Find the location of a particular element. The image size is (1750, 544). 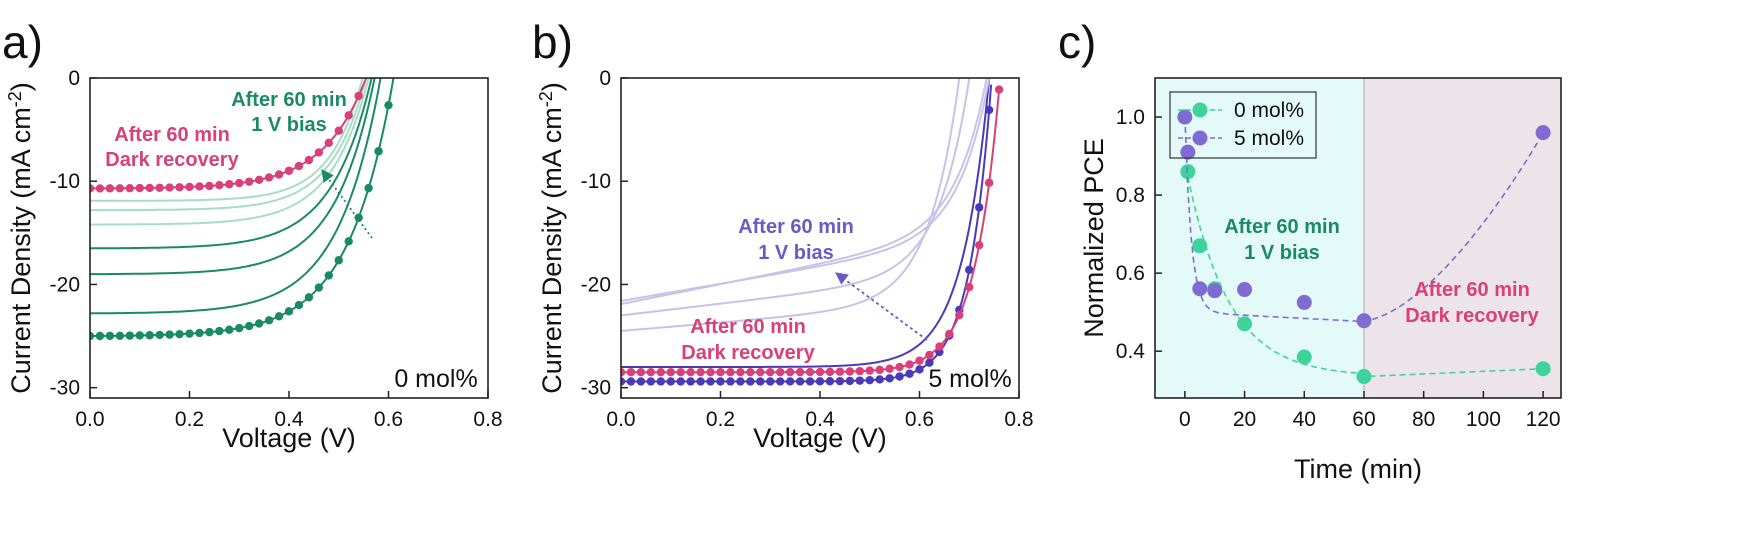

panel-a-bias-annotation-line2: 1 V bias is located at coordinates (289, 125).